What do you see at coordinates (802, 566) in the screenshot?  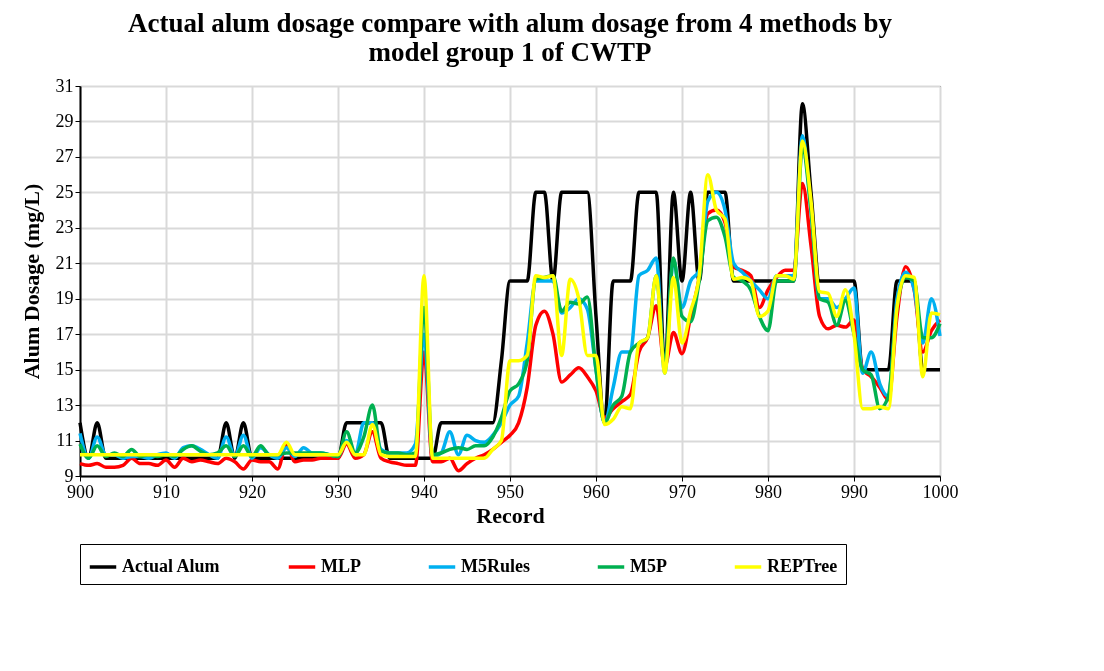 I see `legend-label: REPTree` at bounding box center [802, 566].